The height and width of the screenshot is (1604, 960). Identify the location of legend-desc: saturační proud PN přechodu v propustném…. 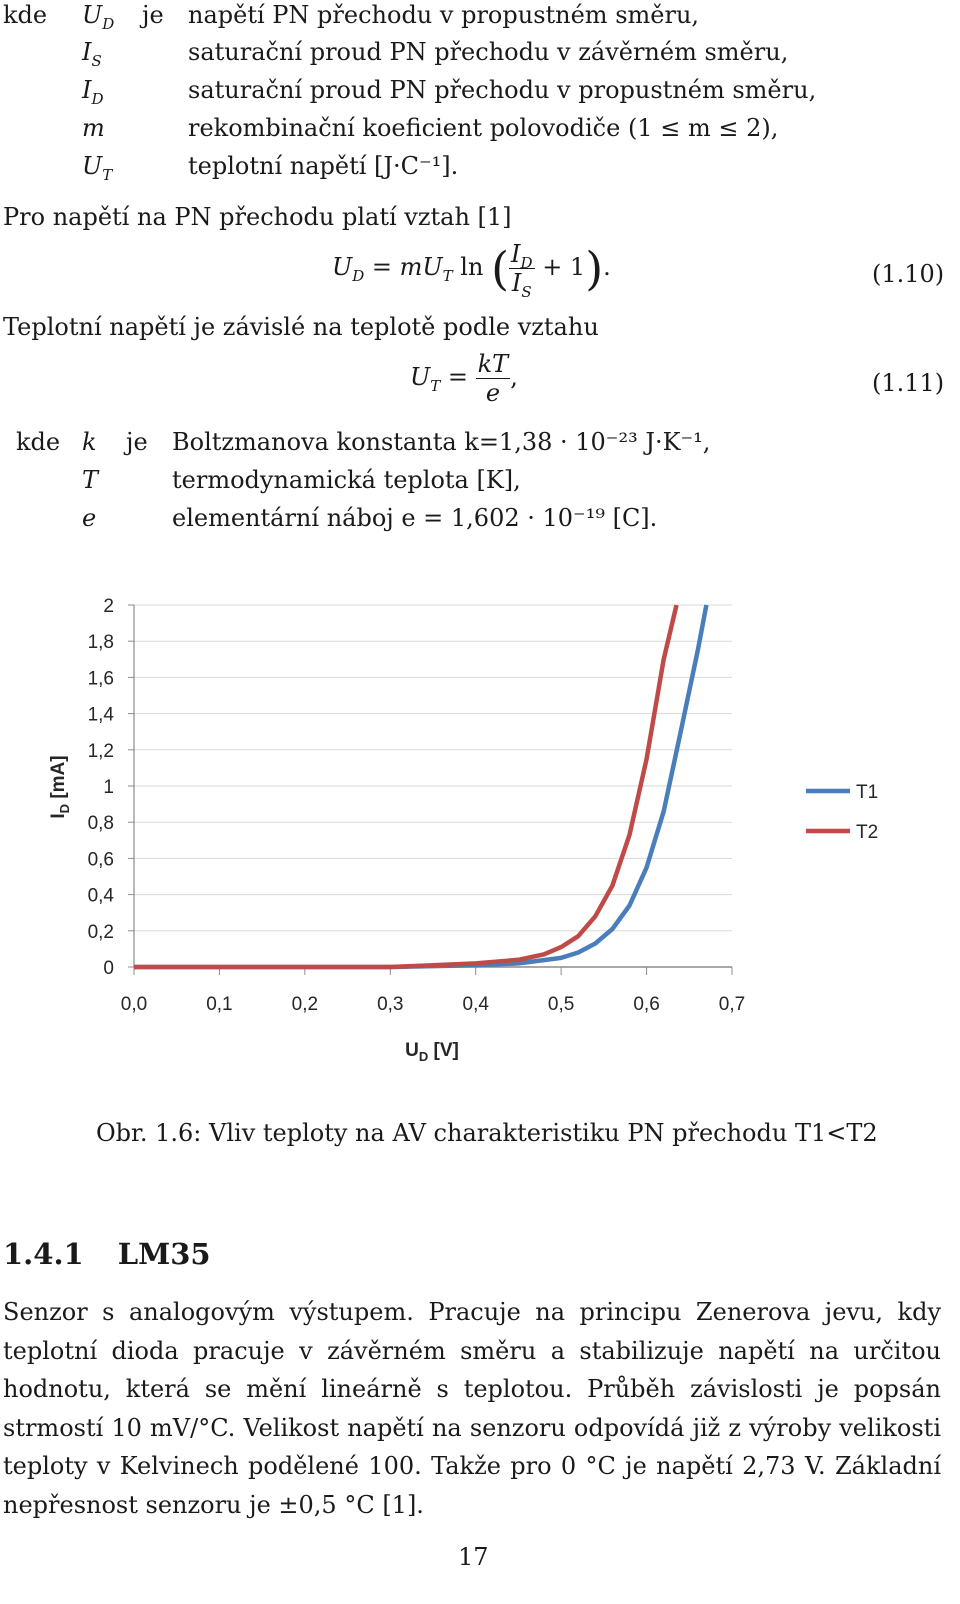
(502, 90).